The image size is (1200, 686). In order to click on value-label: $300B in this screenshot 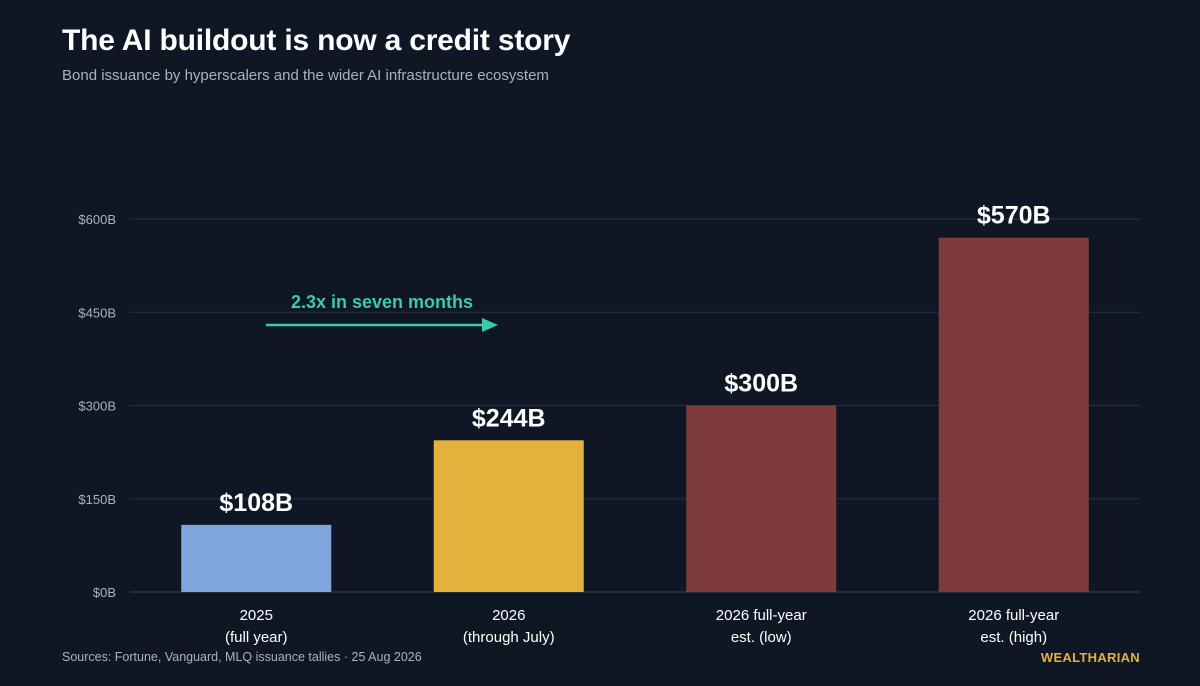, I will do `click(761, 384)`.